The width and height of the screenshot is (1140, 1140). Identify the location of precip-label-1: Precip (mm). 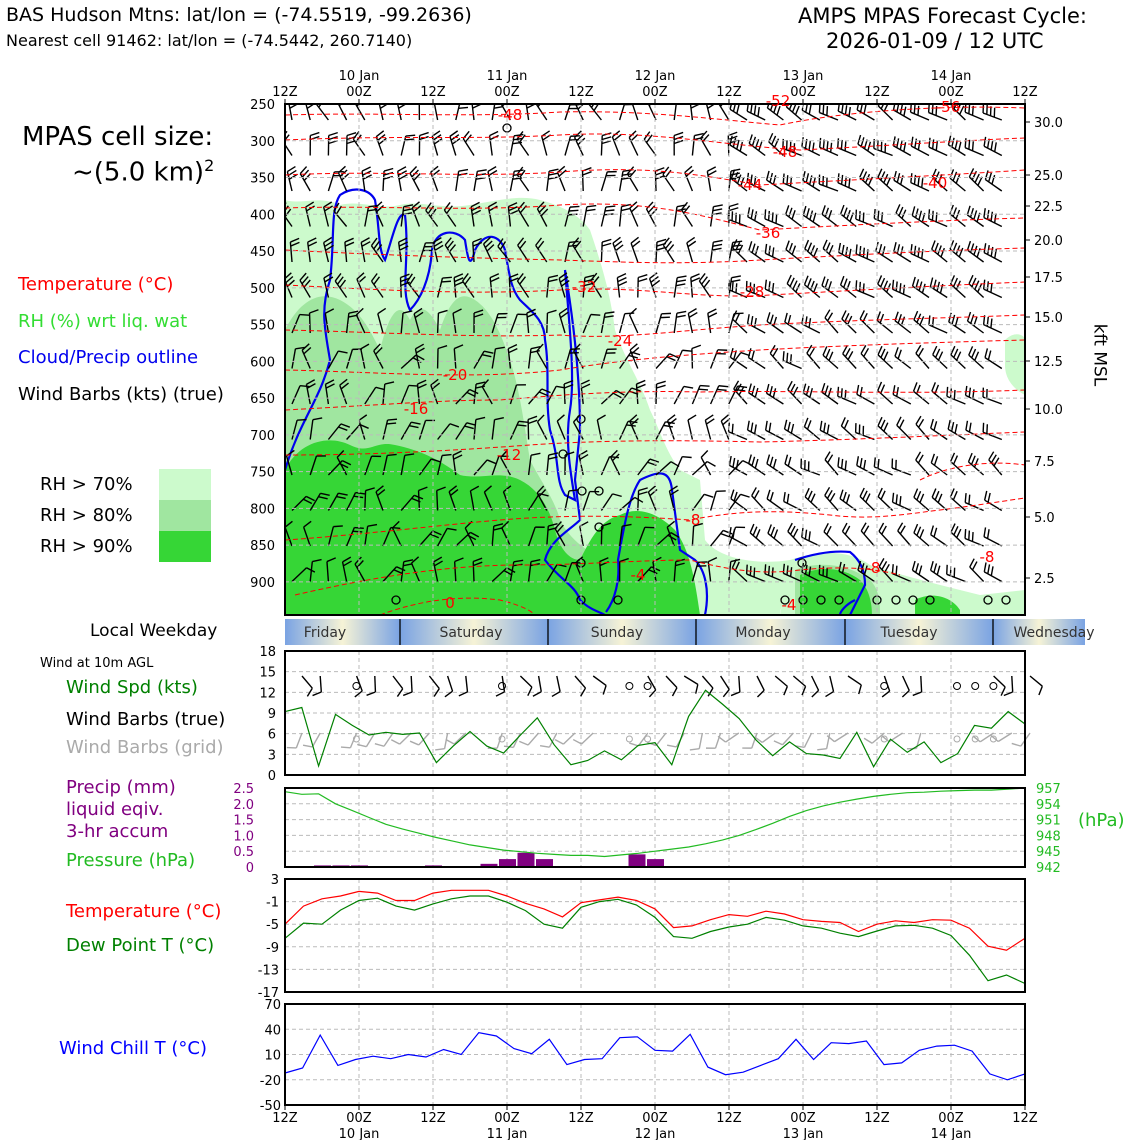
(121, 787).